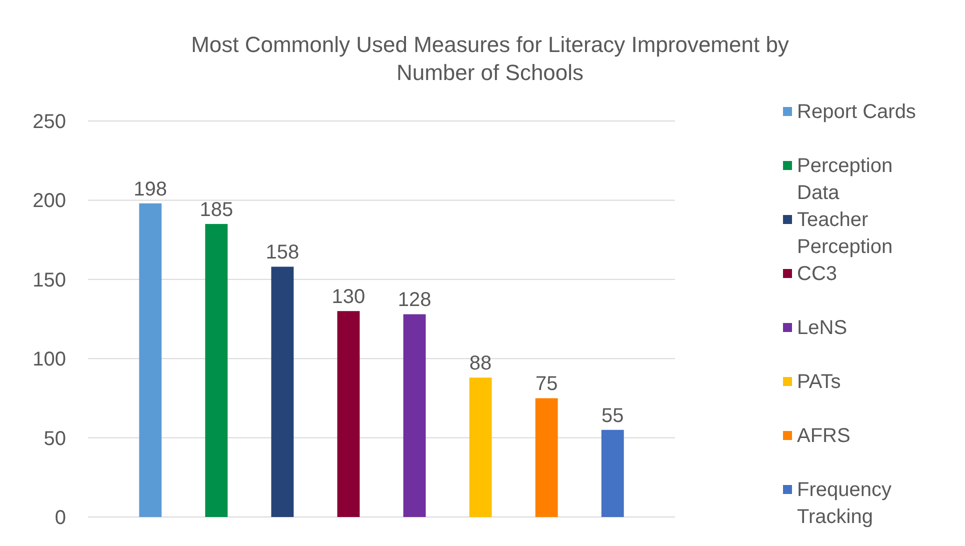 Image resolution: width=965 pixels, height=546 pixels. What do you see at coordinates (845, 179) in the screenshot?
I see `legend-label: Perception Data` at bounding box center [845, 179].